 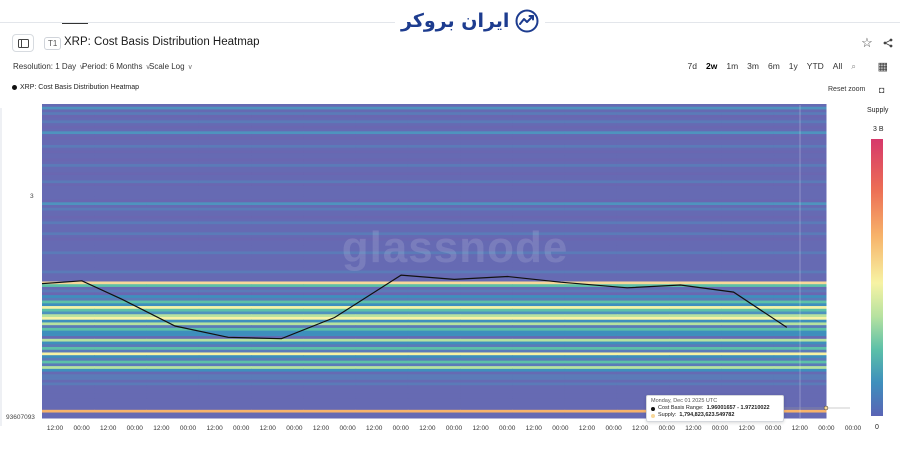 What do you see at coordinates (773, 66) in the screenshot?
I see `range-6m: 6m` at bounding box center [773, 66].